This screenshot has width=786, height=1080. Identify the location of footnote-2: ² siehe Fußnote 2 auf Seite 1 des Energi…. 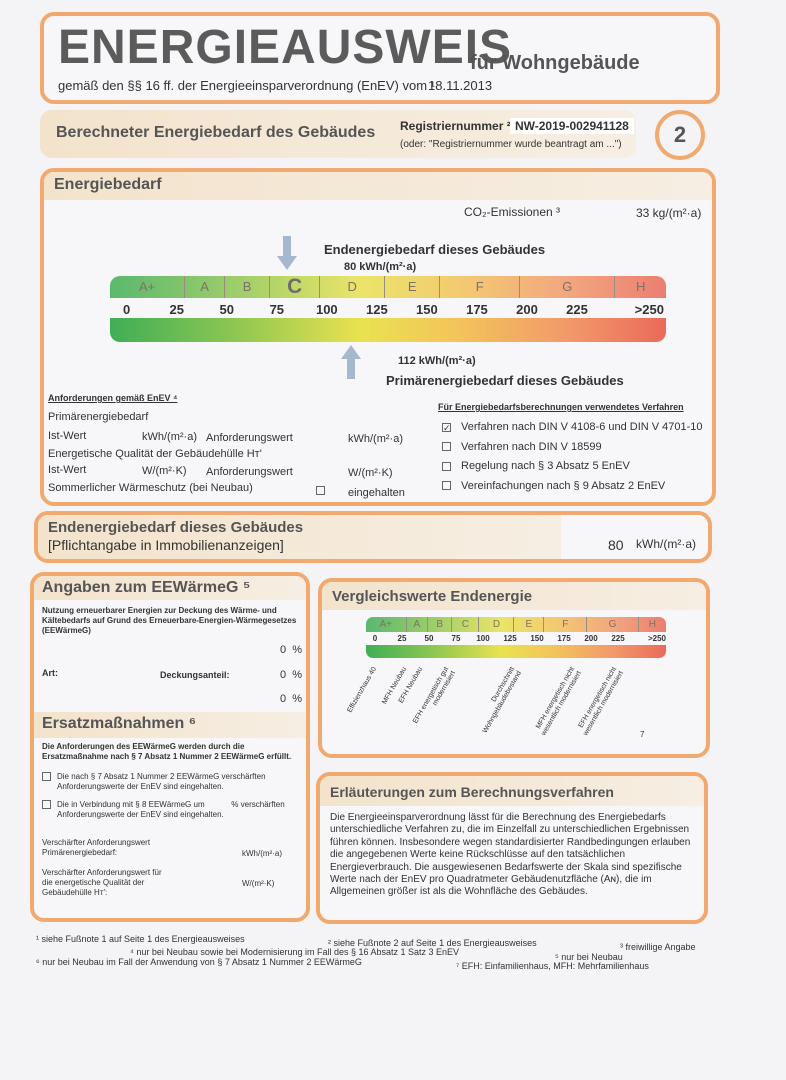
(432, 943).